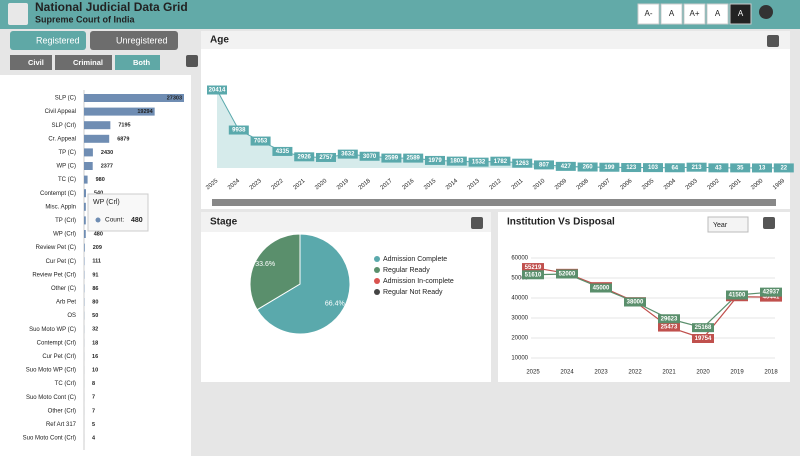 Image resolution: width=800 pixels, height=456 pixels. I want to click on data-label: 4, so click(94, 438).